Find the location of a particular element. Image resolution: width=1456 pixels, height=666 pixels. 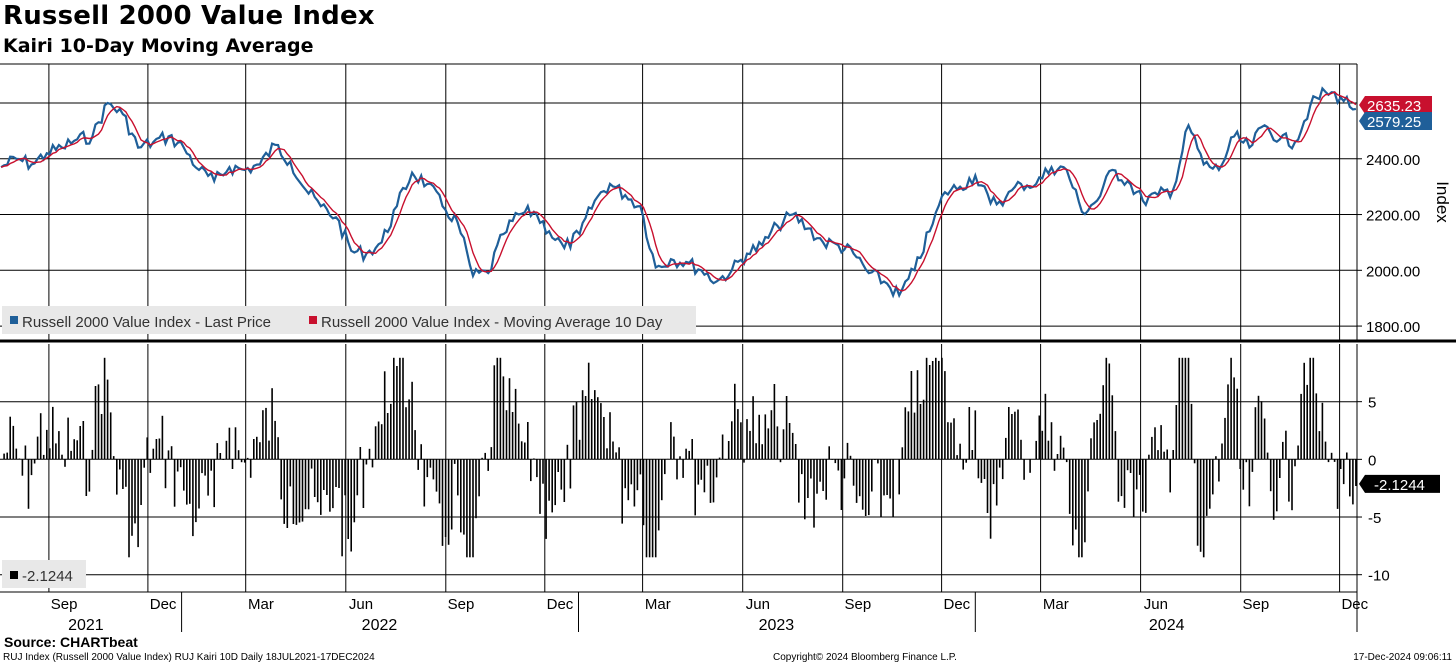

y-tick-label: 1800.00 is located at coordinates (1393, 327).